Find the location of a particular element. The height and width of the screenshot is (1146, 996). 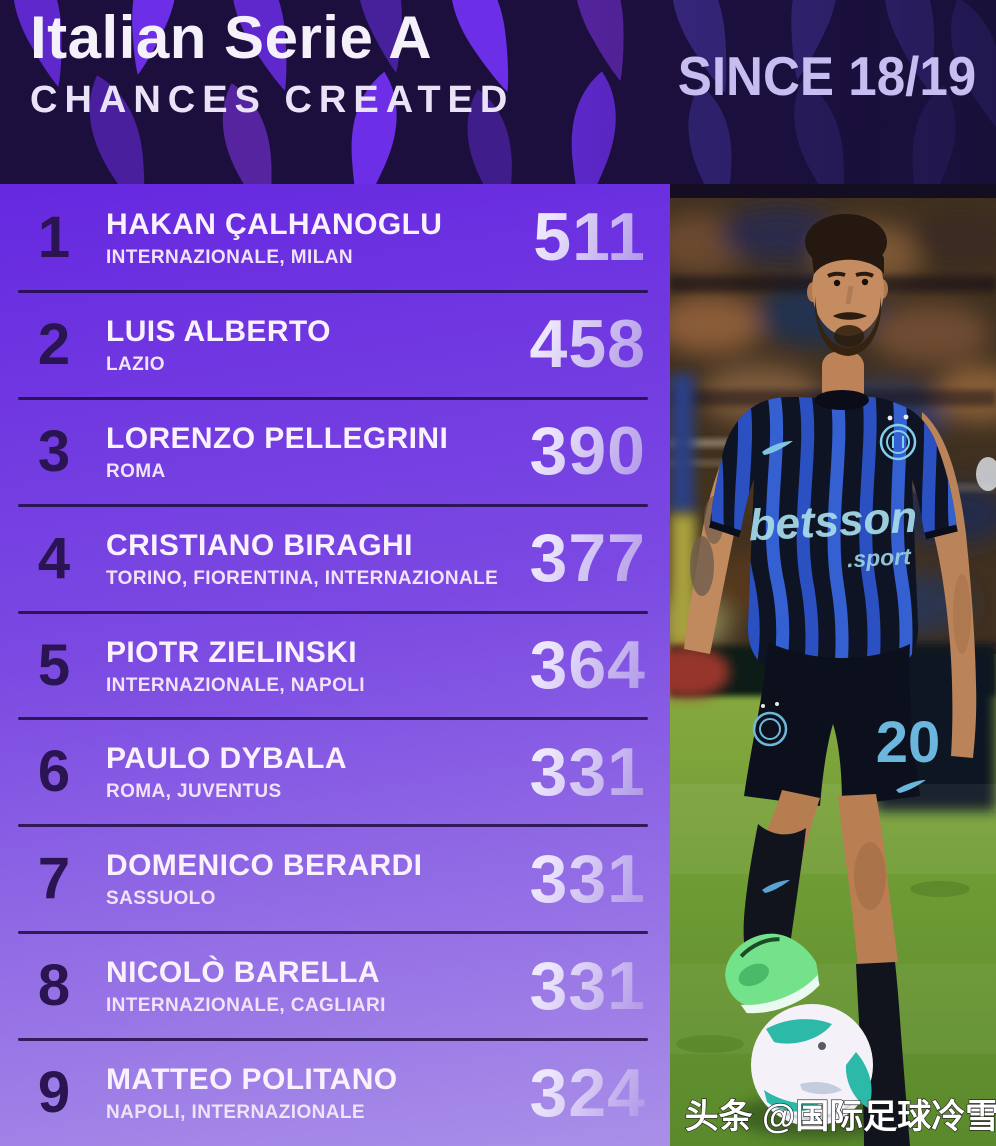

player-name: DOMENICO BERARDI is located at coordinates (264, 866).